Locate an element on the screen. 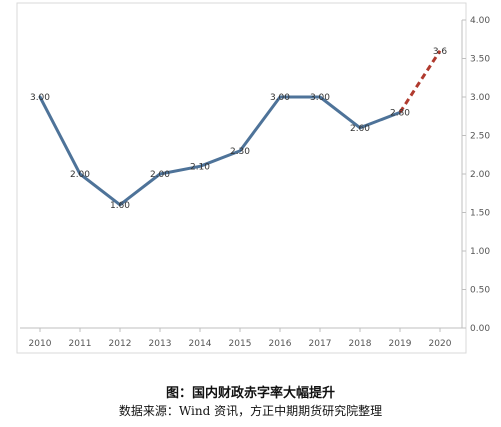  x-tick-label: 2020 is located at coordinates (440, 344).